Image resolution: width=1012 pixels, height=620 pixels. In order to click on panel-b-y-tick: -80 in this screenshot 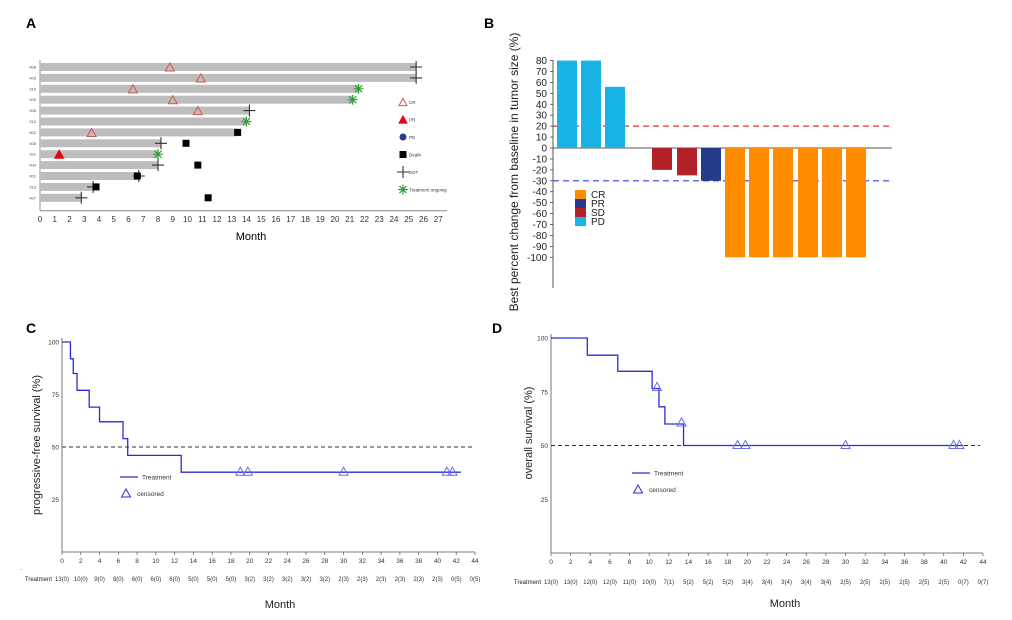, I will do `click(540, 236)`.